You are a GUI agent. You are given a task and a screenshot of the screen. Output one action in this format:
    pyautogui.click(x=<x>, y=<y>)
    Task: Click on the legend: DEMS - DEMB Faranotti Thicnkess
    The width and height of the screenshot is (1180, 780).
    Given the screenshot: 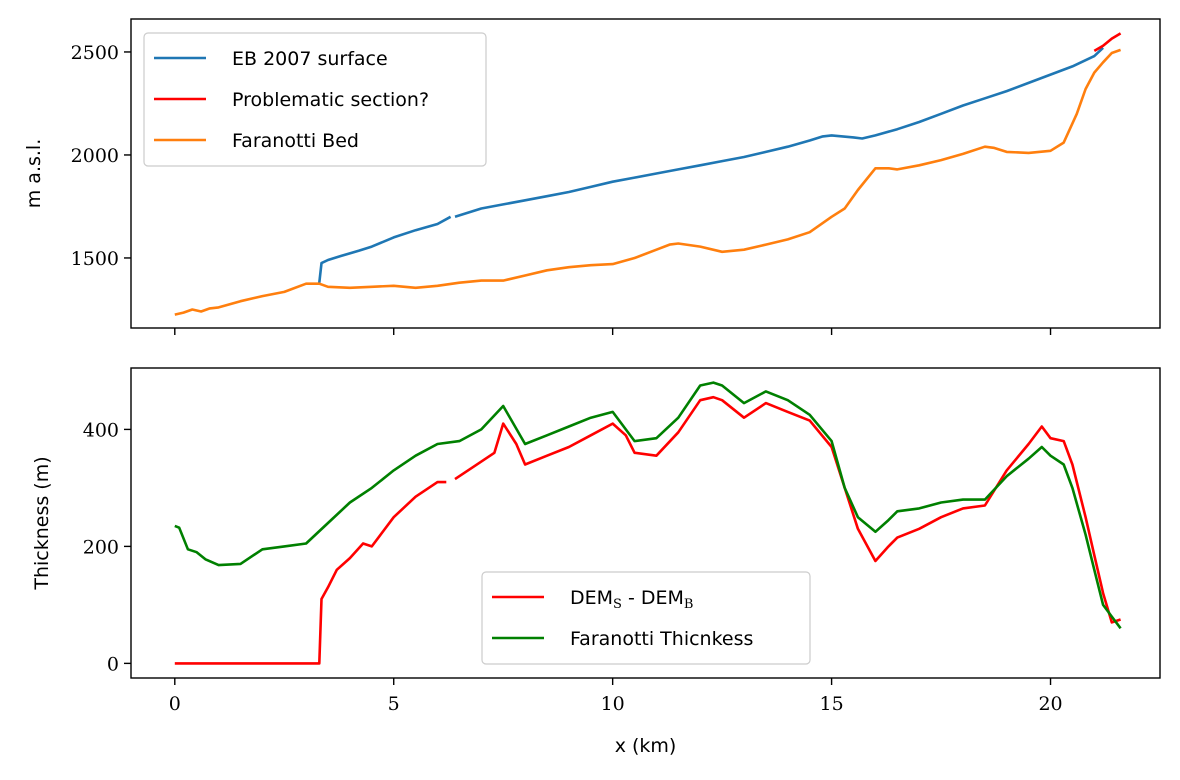 What is the action you would take?
    pyautogui.click(x=646, y=618)
    